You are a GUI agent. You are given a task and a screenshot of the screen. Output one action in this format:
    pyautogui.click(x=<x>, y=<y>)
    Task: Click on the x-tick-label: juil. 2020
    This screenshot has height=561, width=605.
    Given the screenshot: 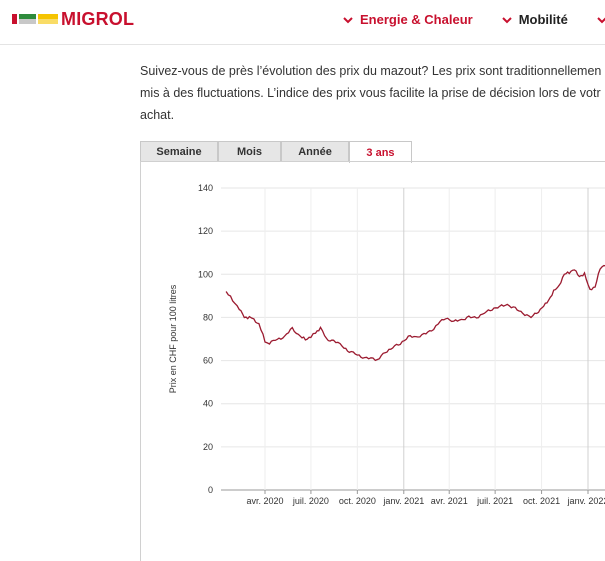 What is the action you would take?
    pyautogui.click(x=310, y=501)
    